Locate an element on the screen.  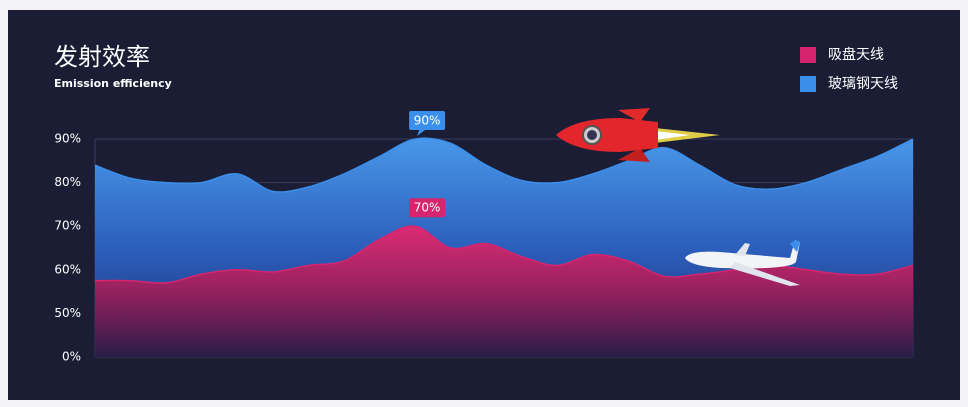
value-label: 90% is located at coordinates (427, 121).